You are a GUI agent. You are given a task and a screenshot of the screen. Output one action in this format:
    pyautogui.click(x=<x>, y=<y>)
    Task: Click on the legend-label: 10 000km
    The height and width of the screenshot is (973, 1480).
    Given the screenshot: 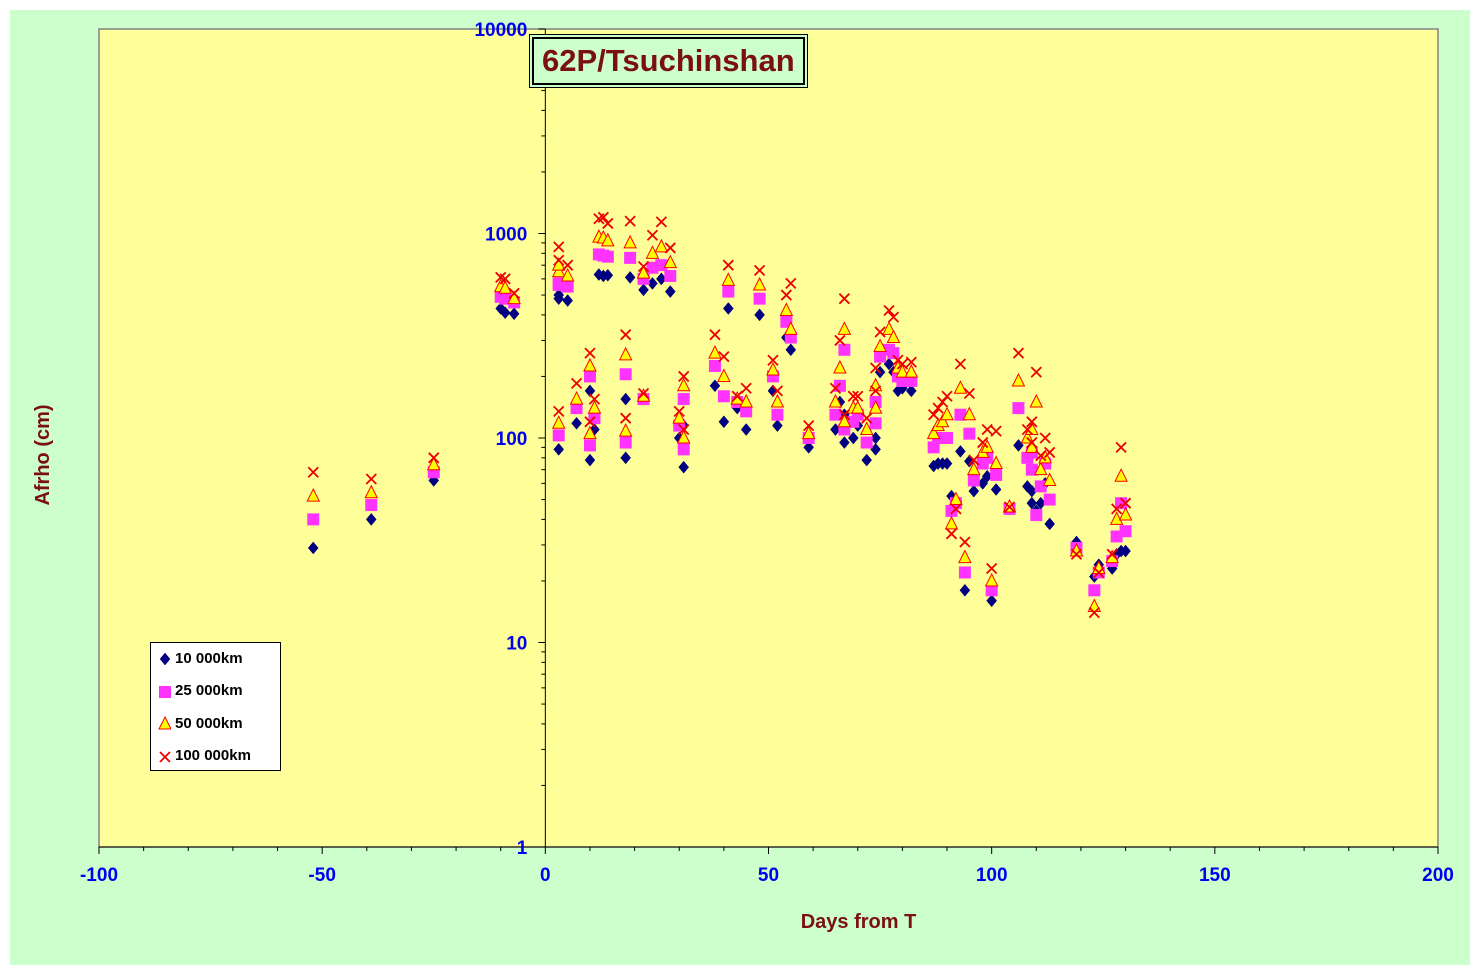 What is the action you would take?
    pyautogui.click(x=209, y=658)
    